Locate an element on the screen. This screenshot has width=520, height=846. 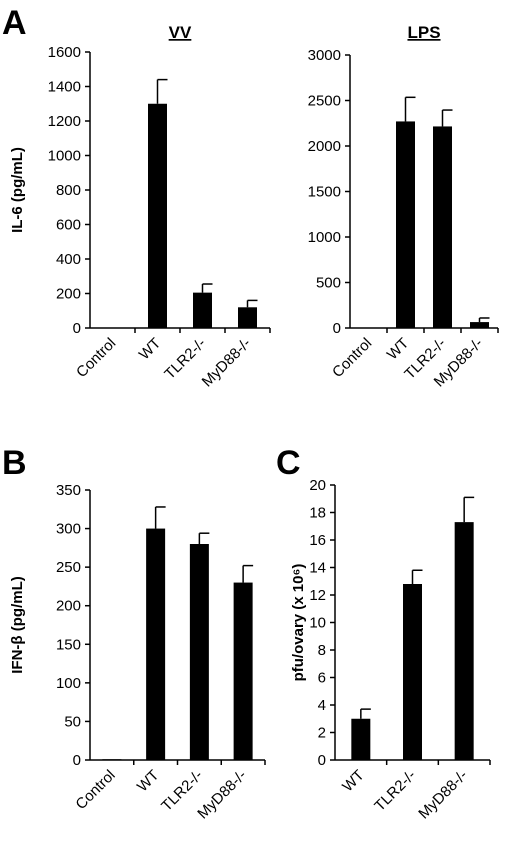
y-tick-label: 4 is located at coordinates (322, 705).